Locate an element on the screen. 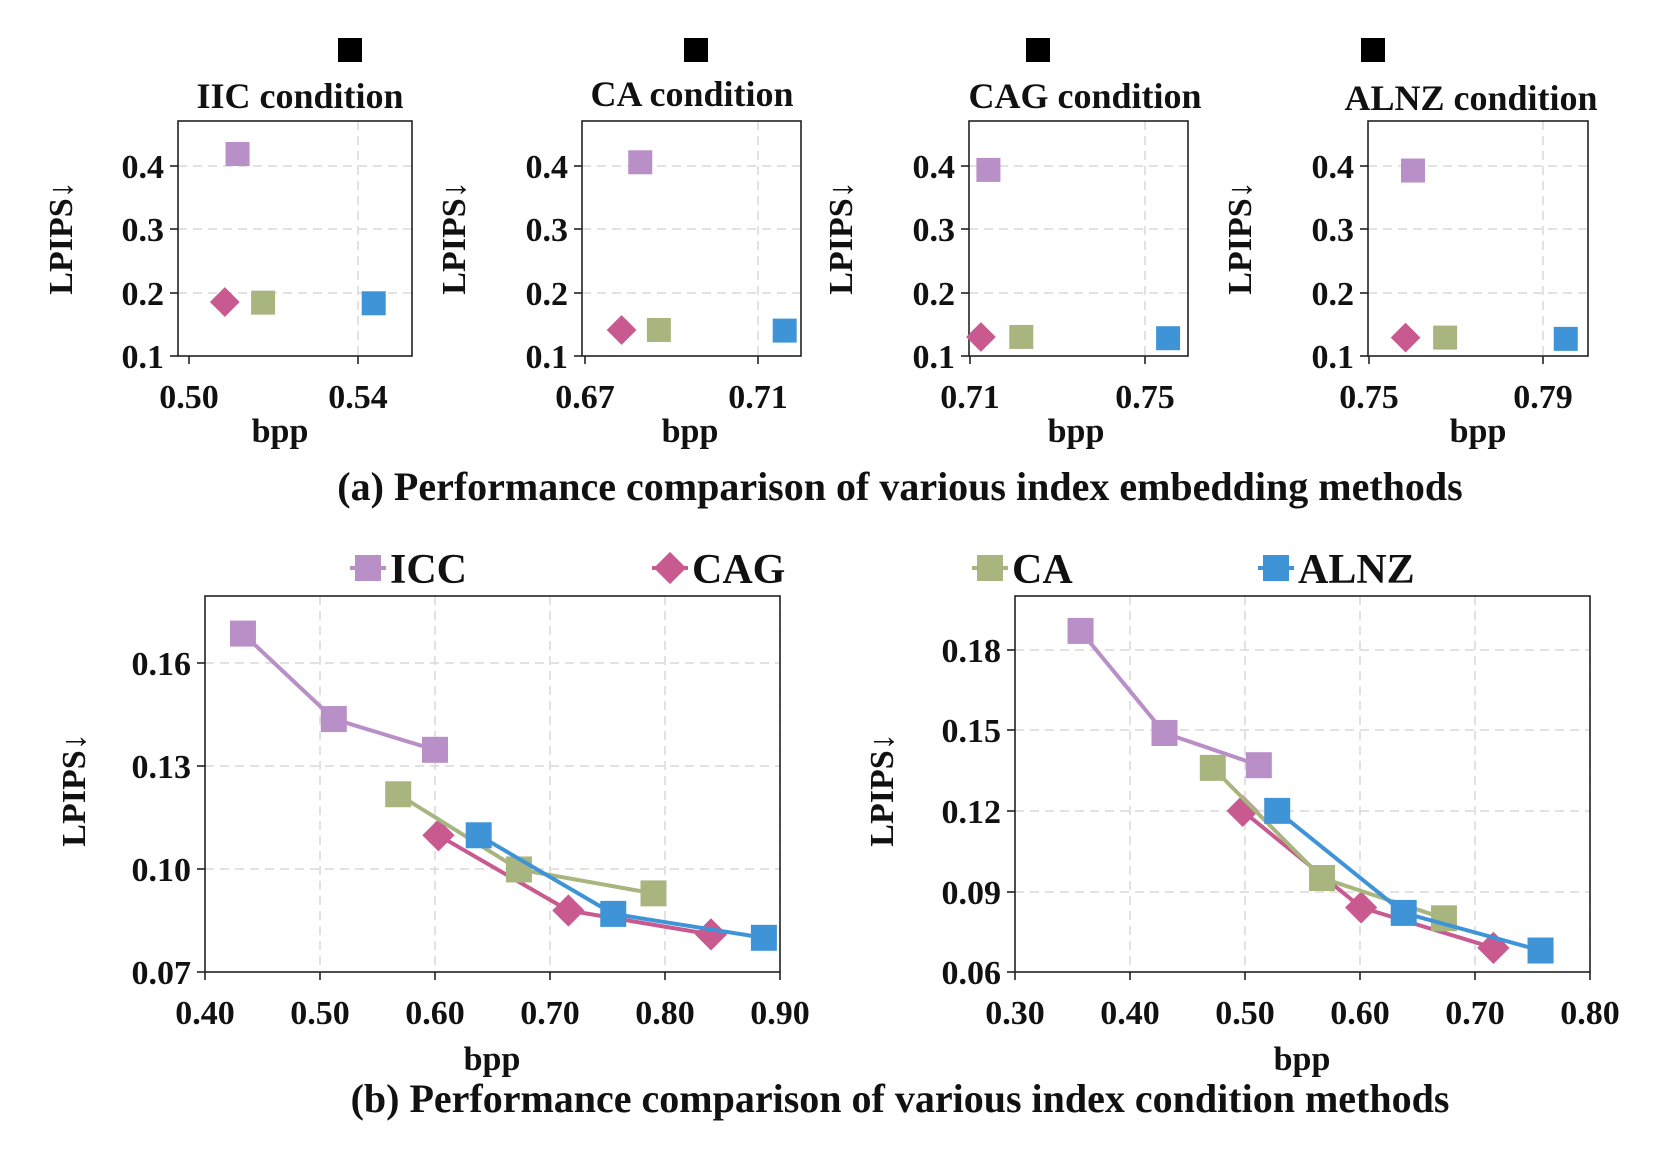 The image size is (1660, 1156). legend-label-ca: CA is located at coordinates (1042, 570).